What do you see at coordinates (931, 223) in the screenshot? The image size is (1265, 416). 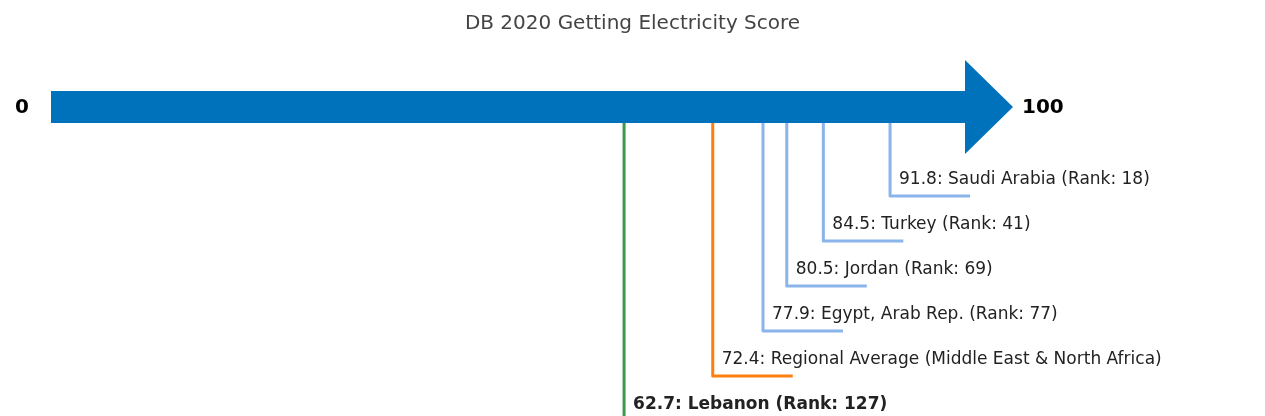 I see `data-label: 84.5: Turkey (Rank: 41)` at bounding box center [931, 223].